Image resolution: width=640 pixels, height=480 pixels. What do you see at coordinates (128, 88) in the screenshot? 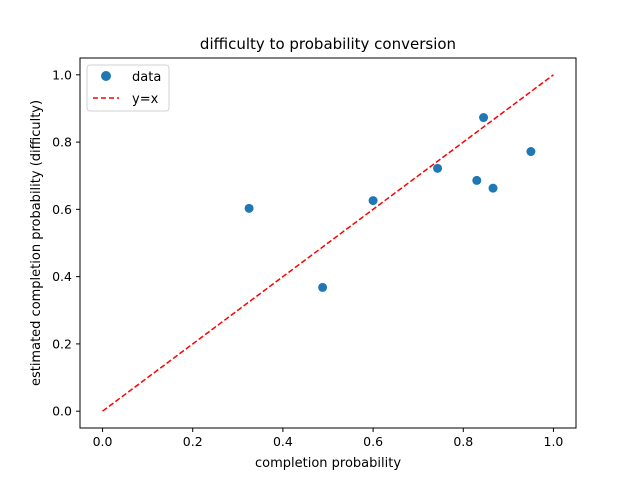
I see `legend: data y=x` at bounding box center [128, 88].